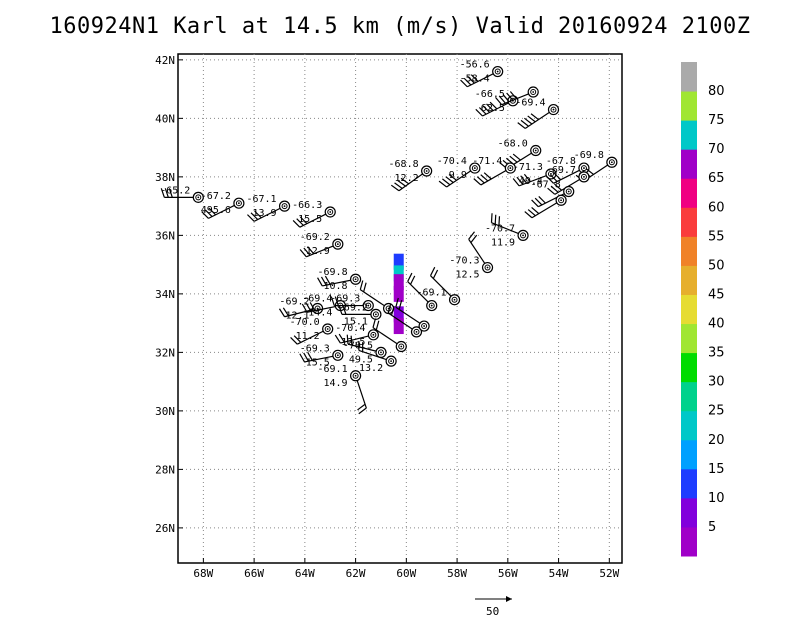 This screenshot has height=618, width=800. What do you see at coordinates (318, 251) in the screenshot?
I see `station-value-label: 12.9` at bounding box center [318, 251].